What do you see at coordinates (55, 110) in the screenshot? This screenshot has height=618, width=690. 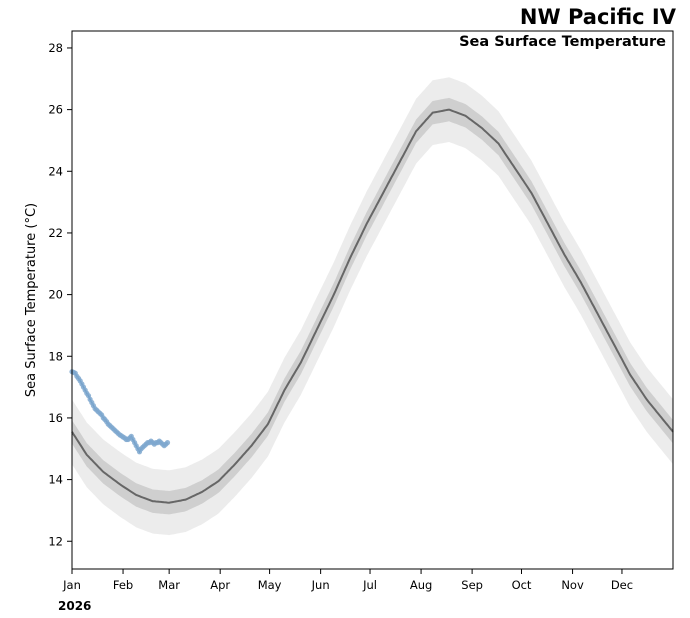 I see `y-tick-label: 26` at bounding box center [55, 110].